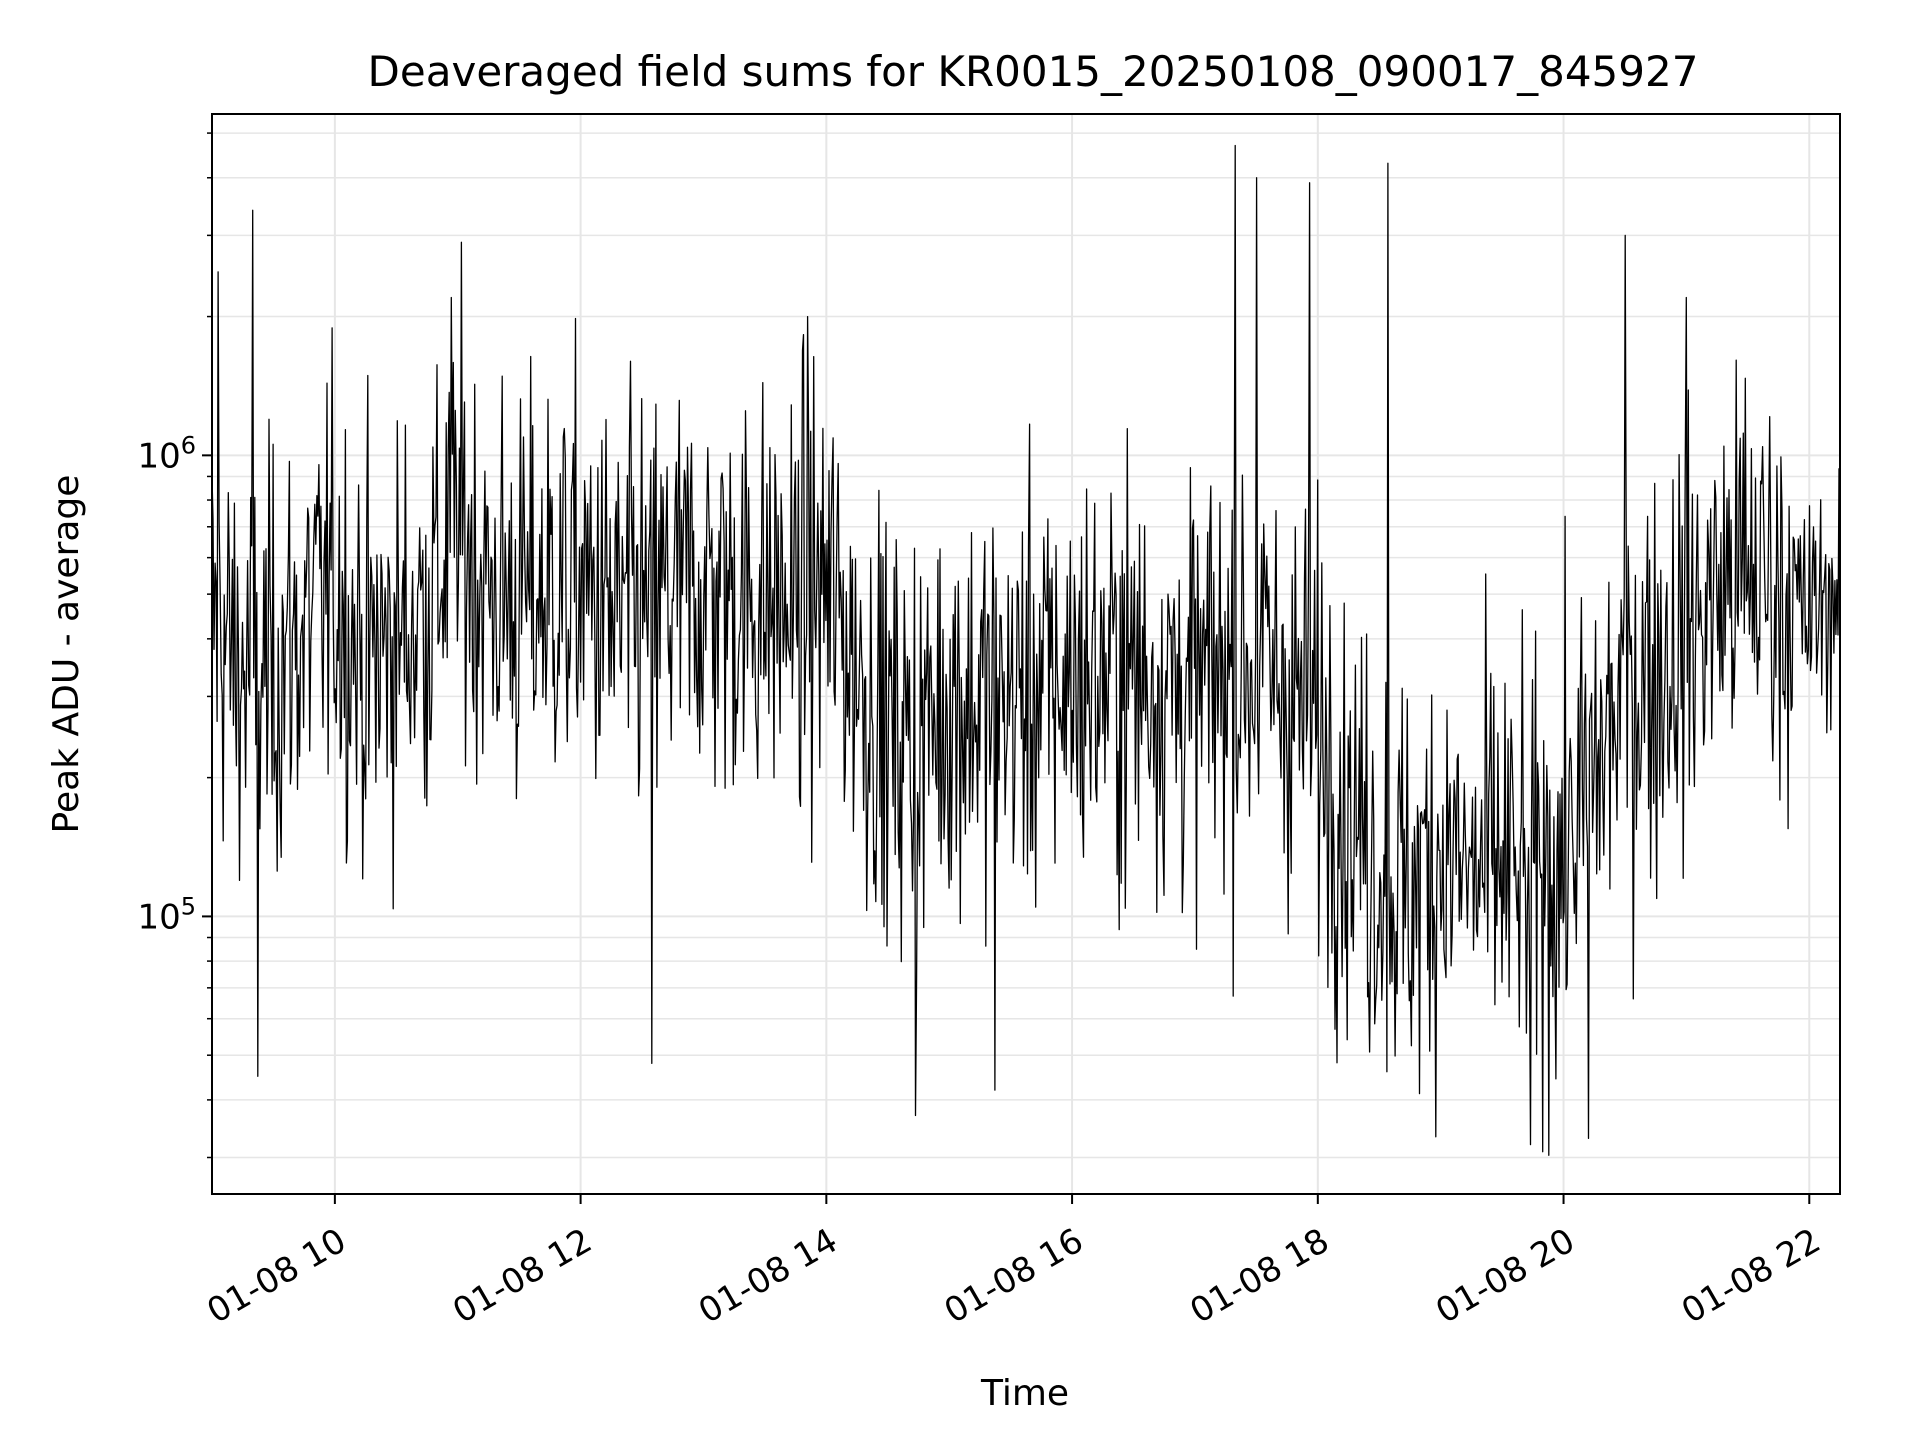 This screenshot has height=1440, width=1920. I want to click on x-tick-label: 01-08 20, so click(1505, 1276).